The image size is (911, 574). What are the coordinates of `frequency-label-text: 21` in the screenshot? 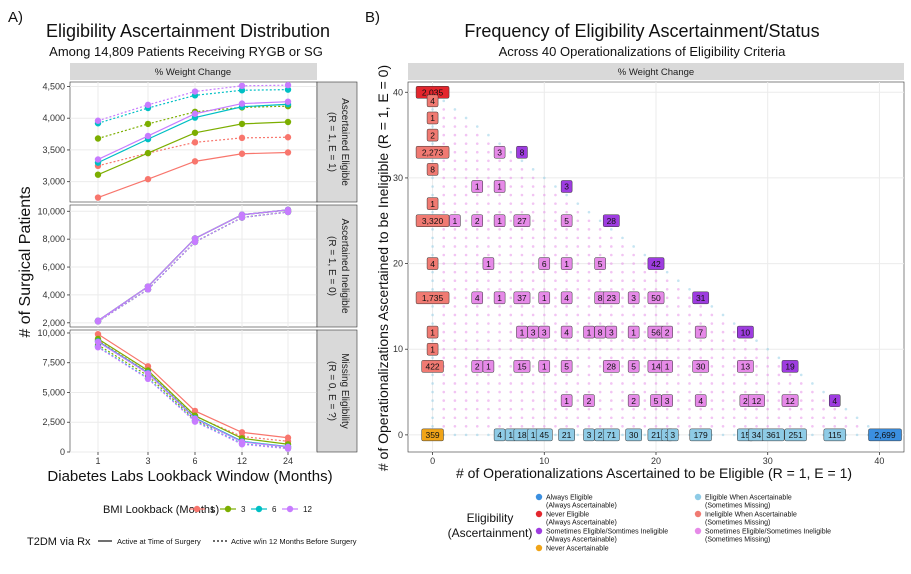 It's located at (567, 435).